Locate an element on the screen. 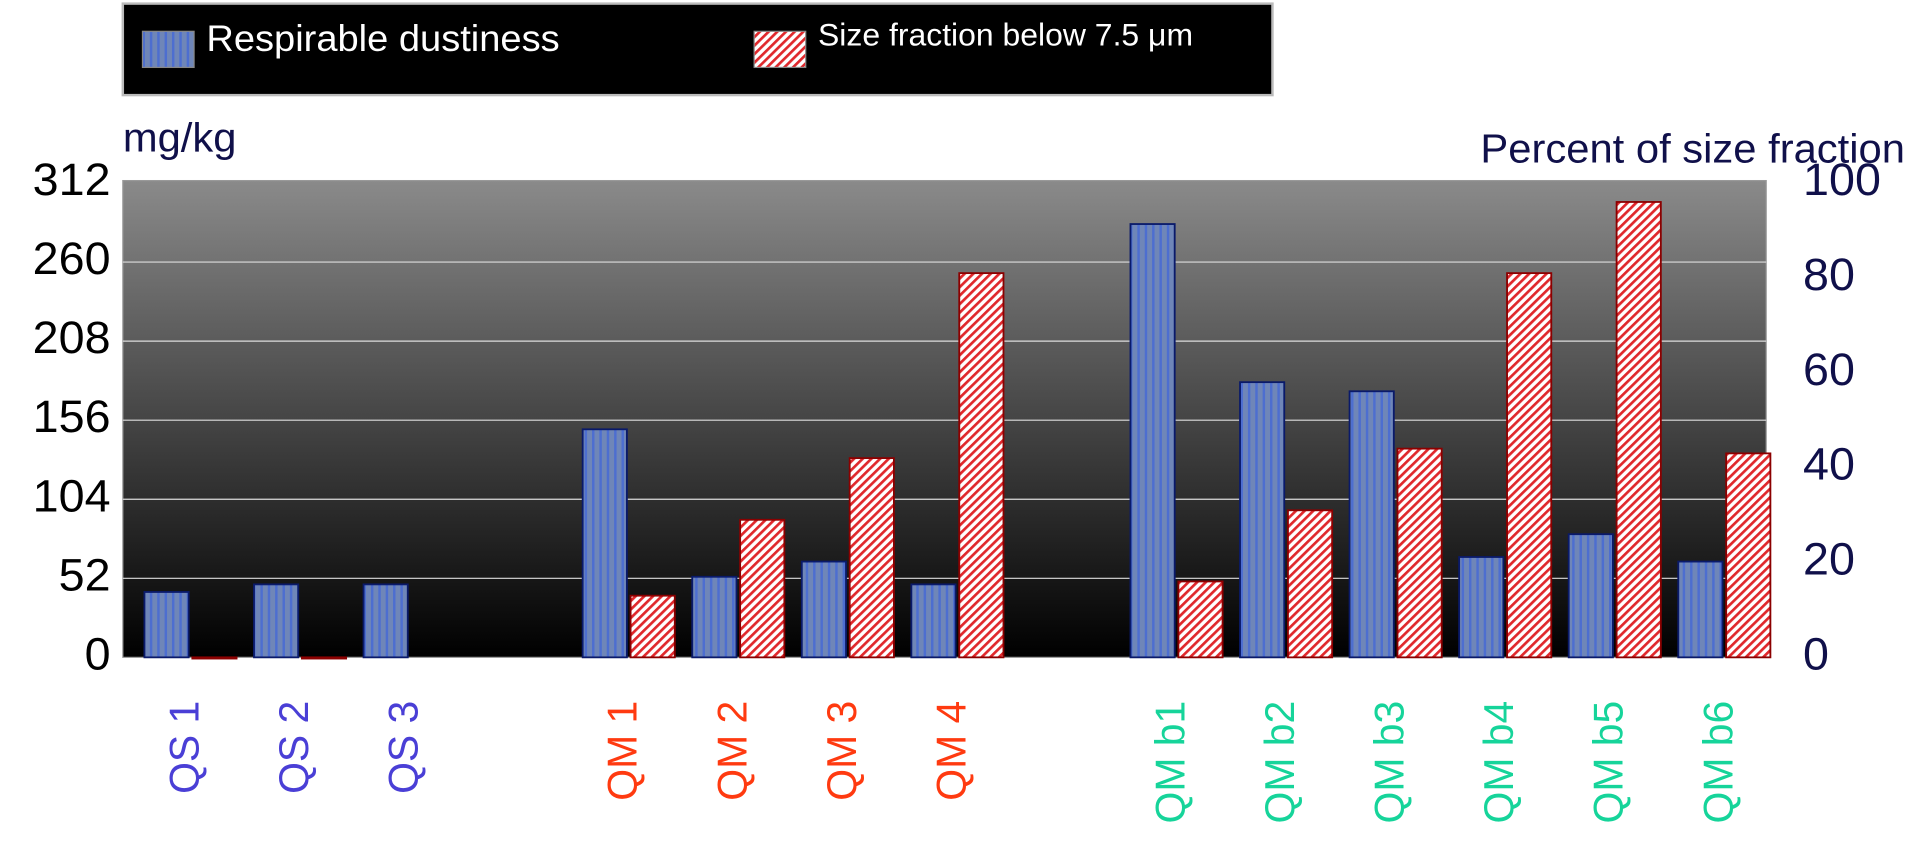  y-tick-label: 312 is located at coordinates (72, 179).